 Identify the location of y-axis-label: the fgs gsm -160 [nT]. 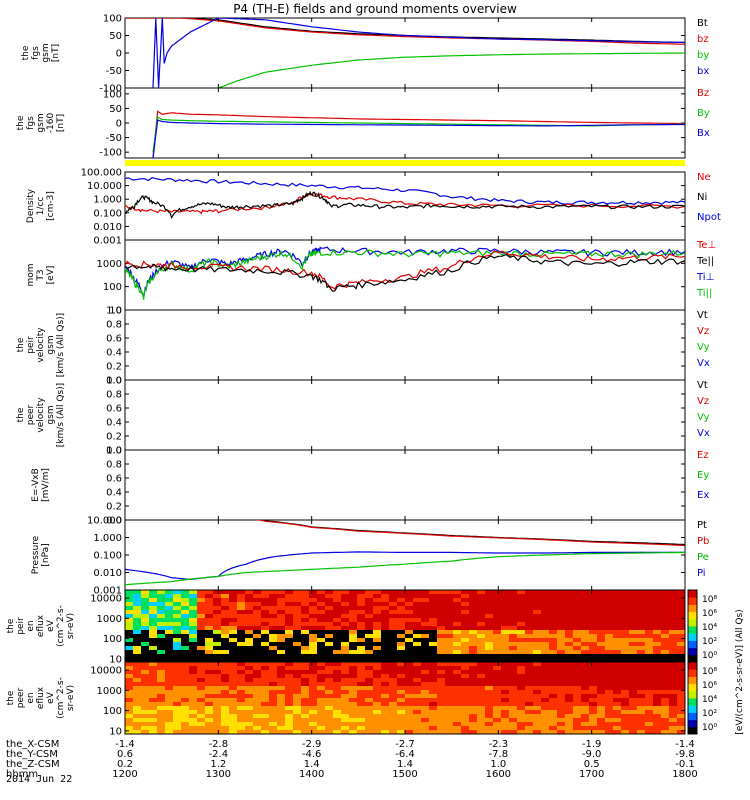
(41, 123).